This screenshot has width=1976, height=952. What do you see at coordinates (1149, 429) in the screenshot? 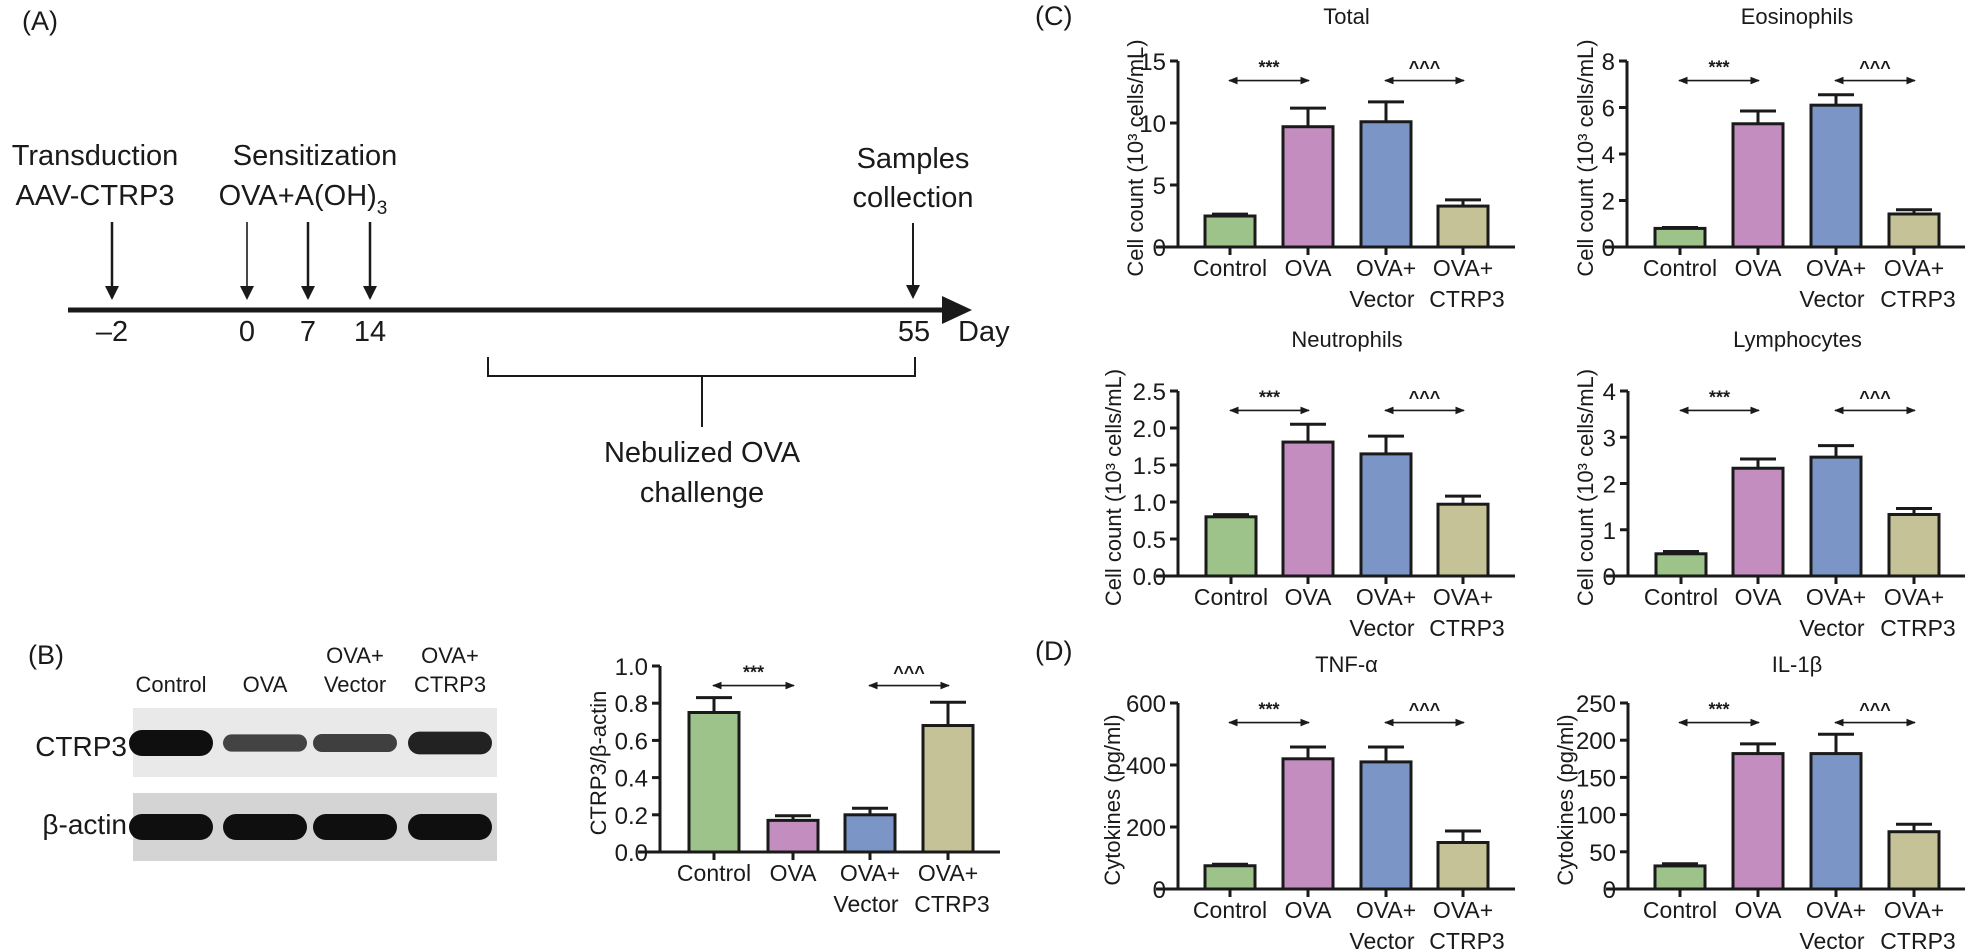
I see `y-tick-label: 2.0` at bounding box center [1149, 429].